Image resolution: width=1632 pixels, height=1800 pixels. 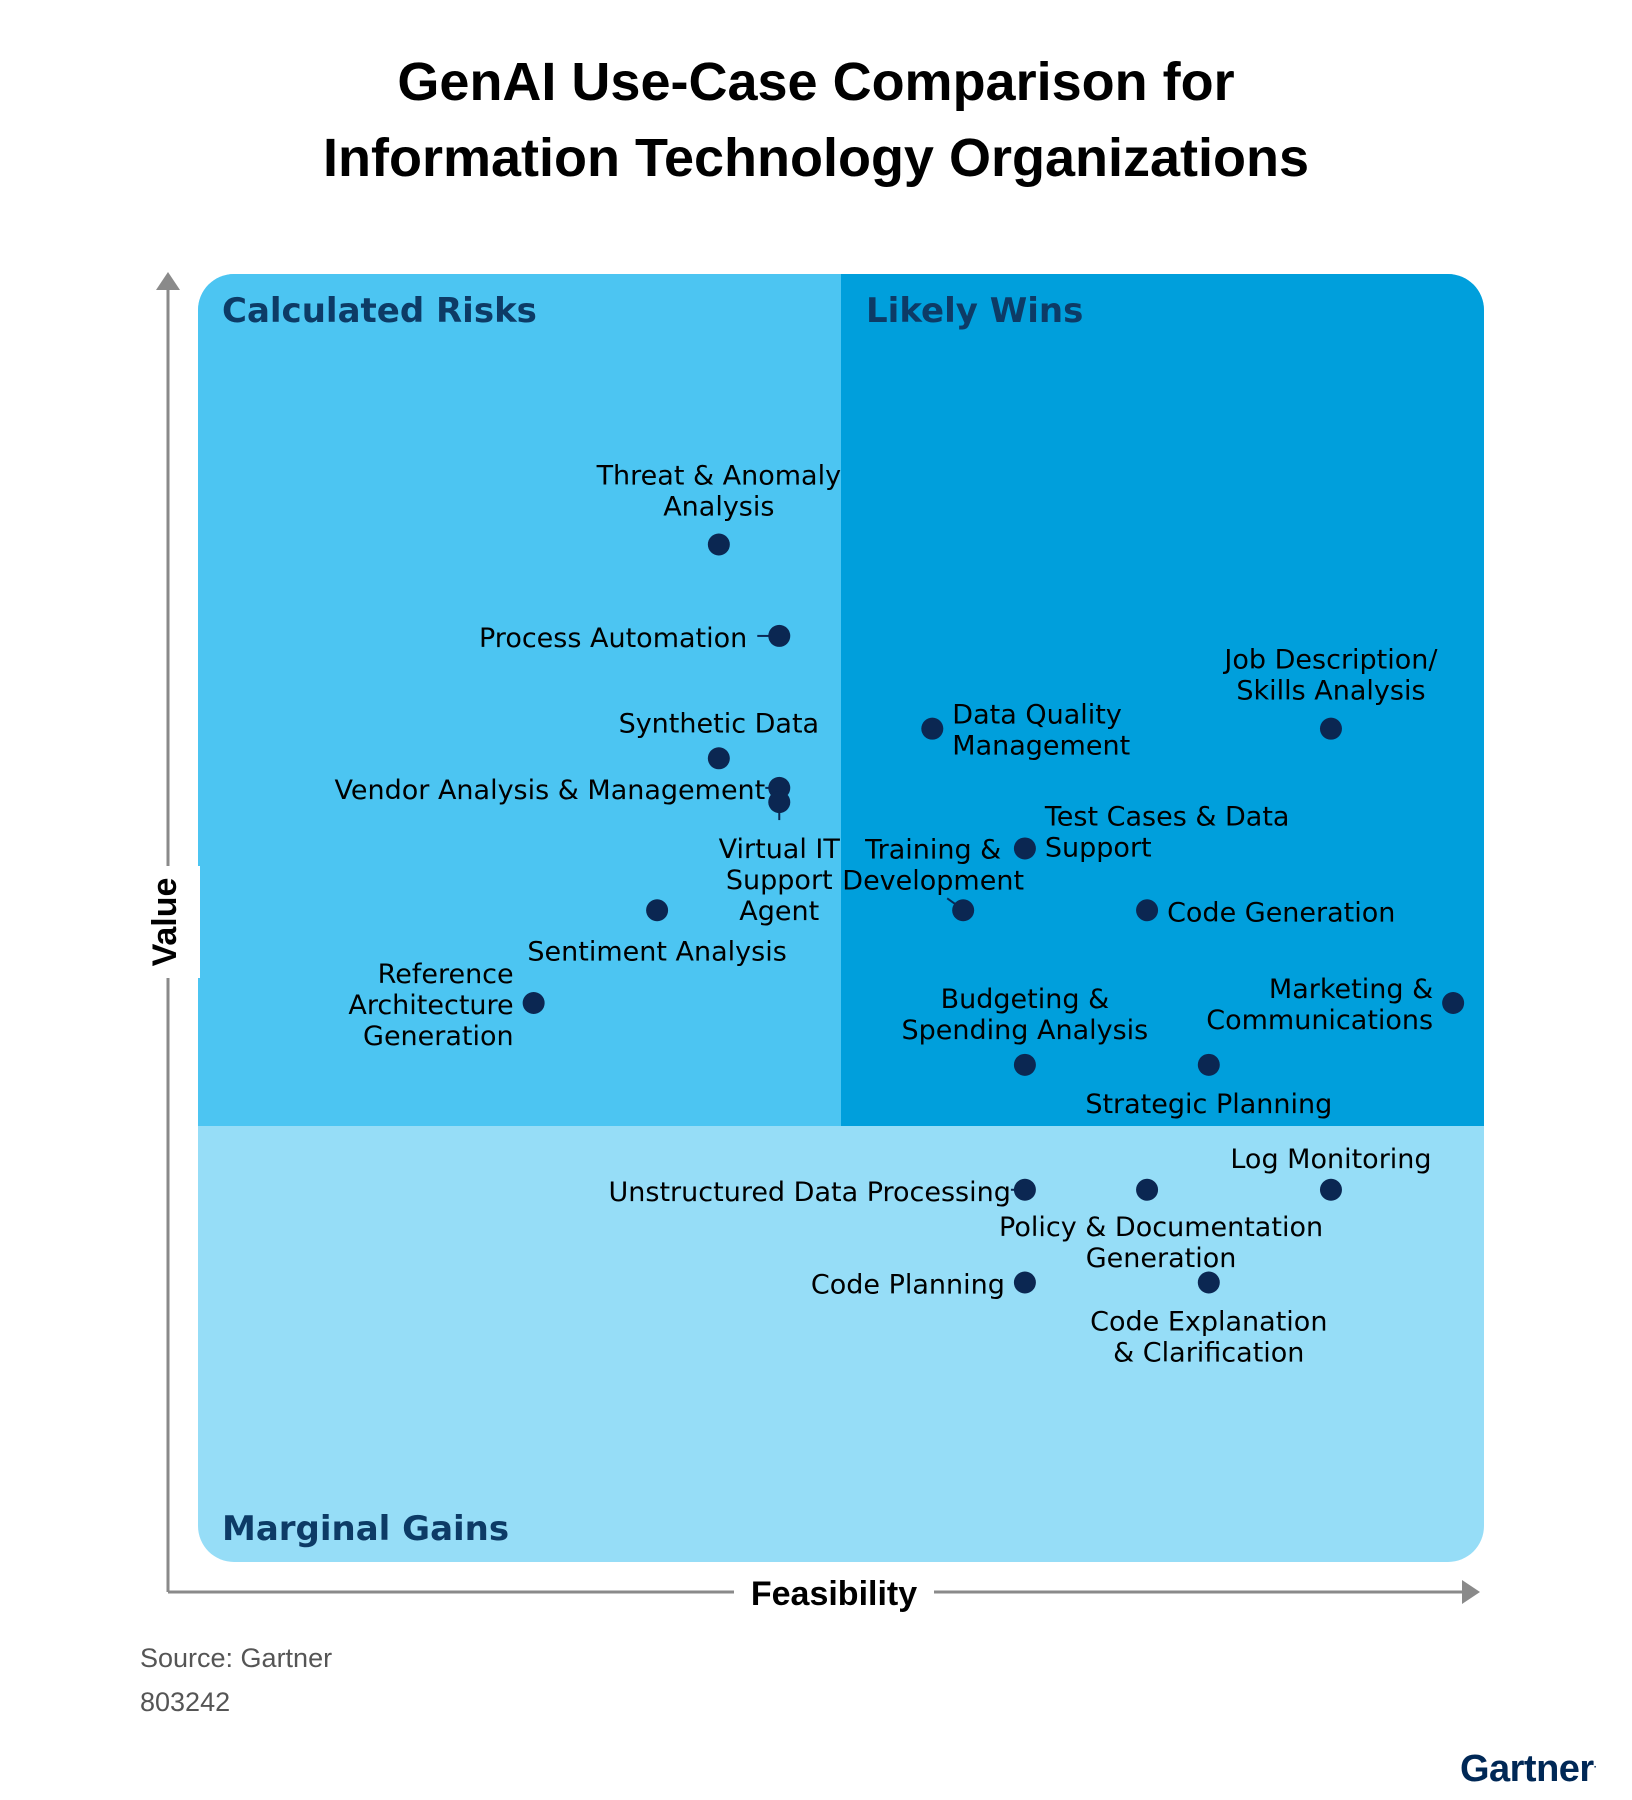 What do you see at coordinates (236, 1658) in the screenshot?
I see `source-note: Source: Gartner` at bounding box center [236, 1658].